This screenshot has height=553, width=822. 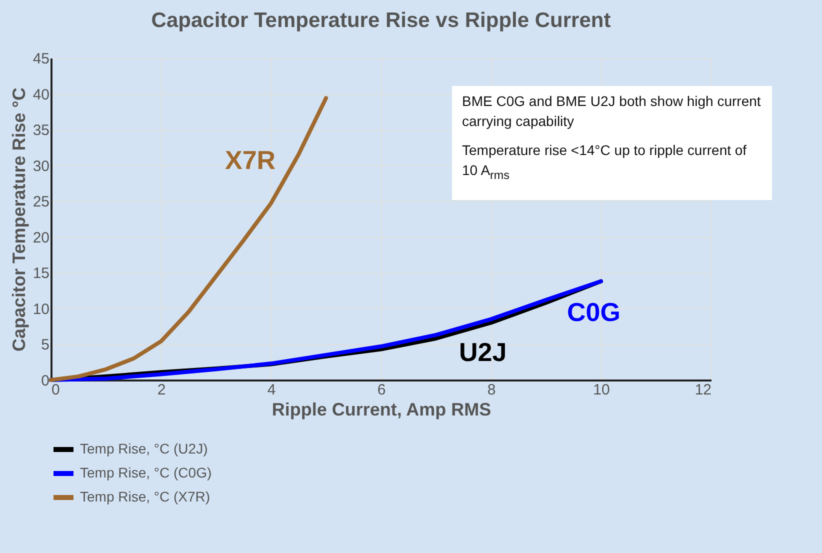 What do you see at coordinates (146, 472) in the screenshot?
I see `legend-label: Temp Rise, °C (C0G)` at bounding box center [146, 472].